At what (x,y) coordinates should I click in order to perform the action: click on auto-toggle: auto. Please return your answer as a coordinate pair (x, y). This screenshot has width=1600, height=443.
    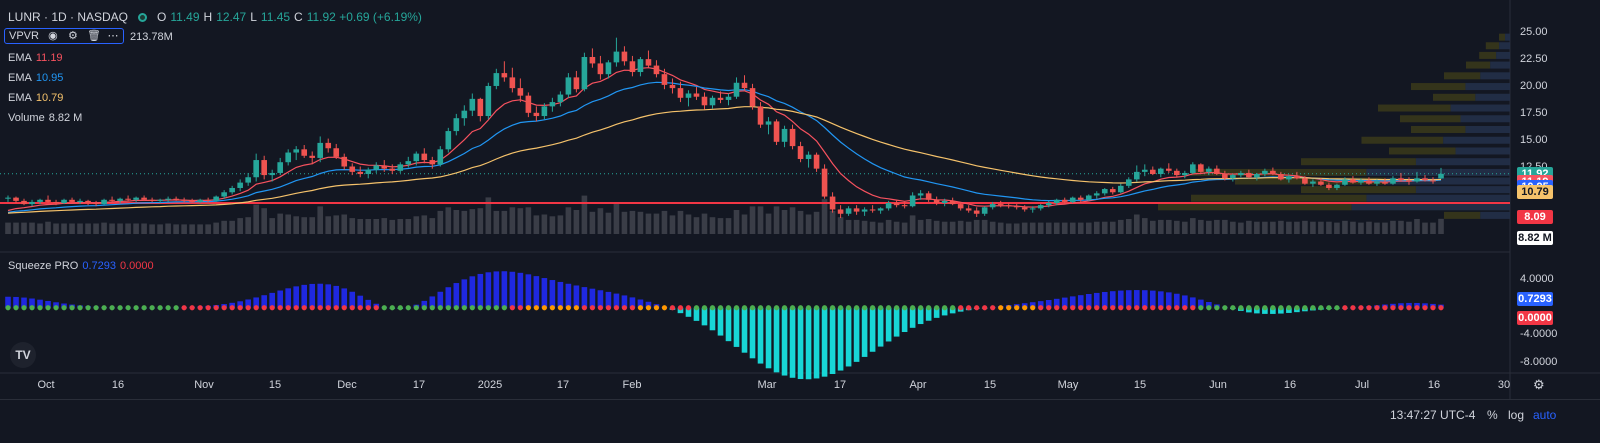
    Looking at the image, I should click on (1545, 415).